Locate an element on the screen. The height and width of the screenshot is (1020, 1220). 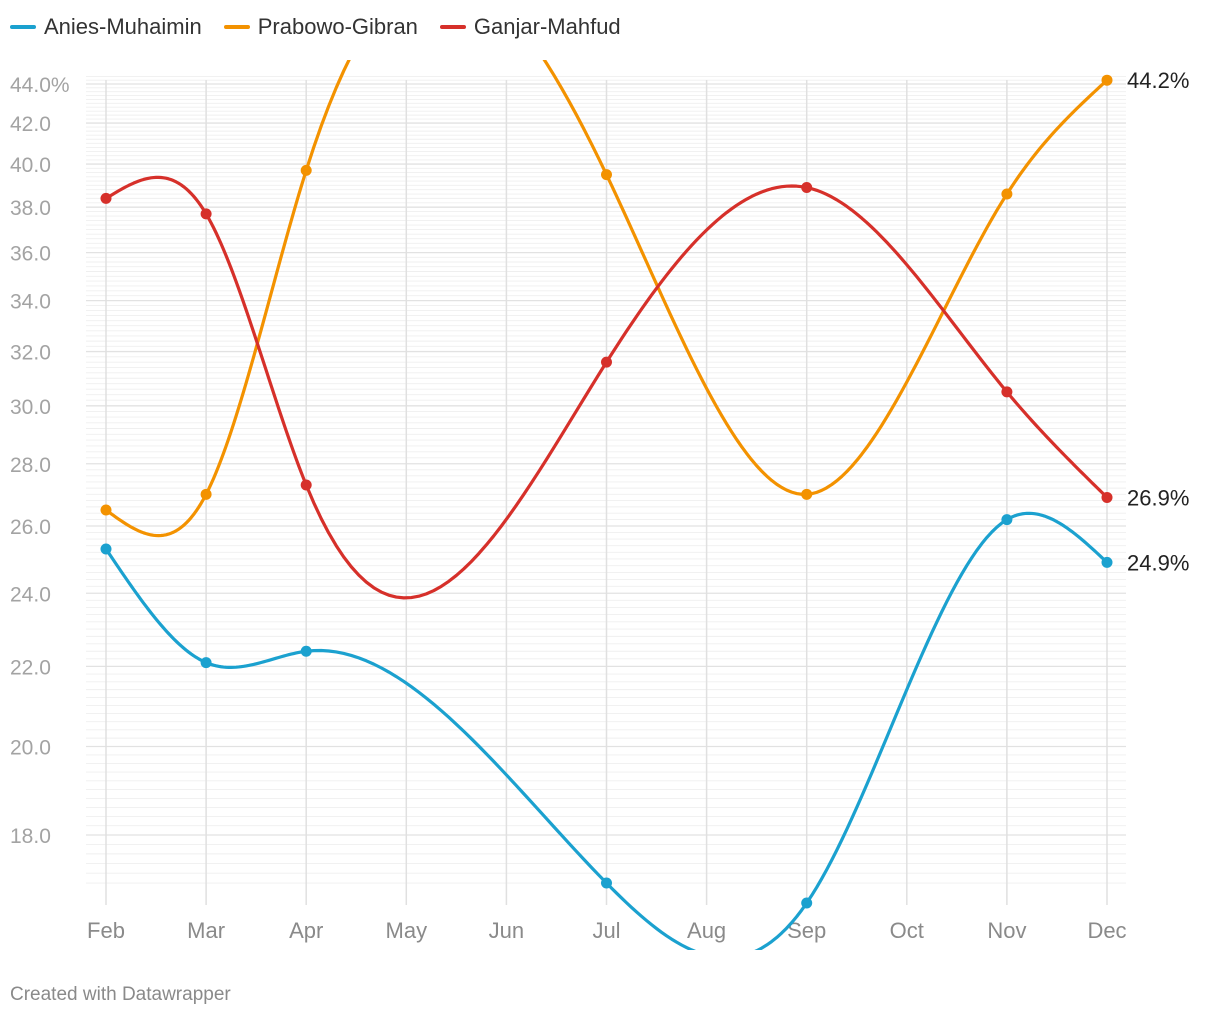
y-tick-label: 28.0 is located at coordinates (30, 465).